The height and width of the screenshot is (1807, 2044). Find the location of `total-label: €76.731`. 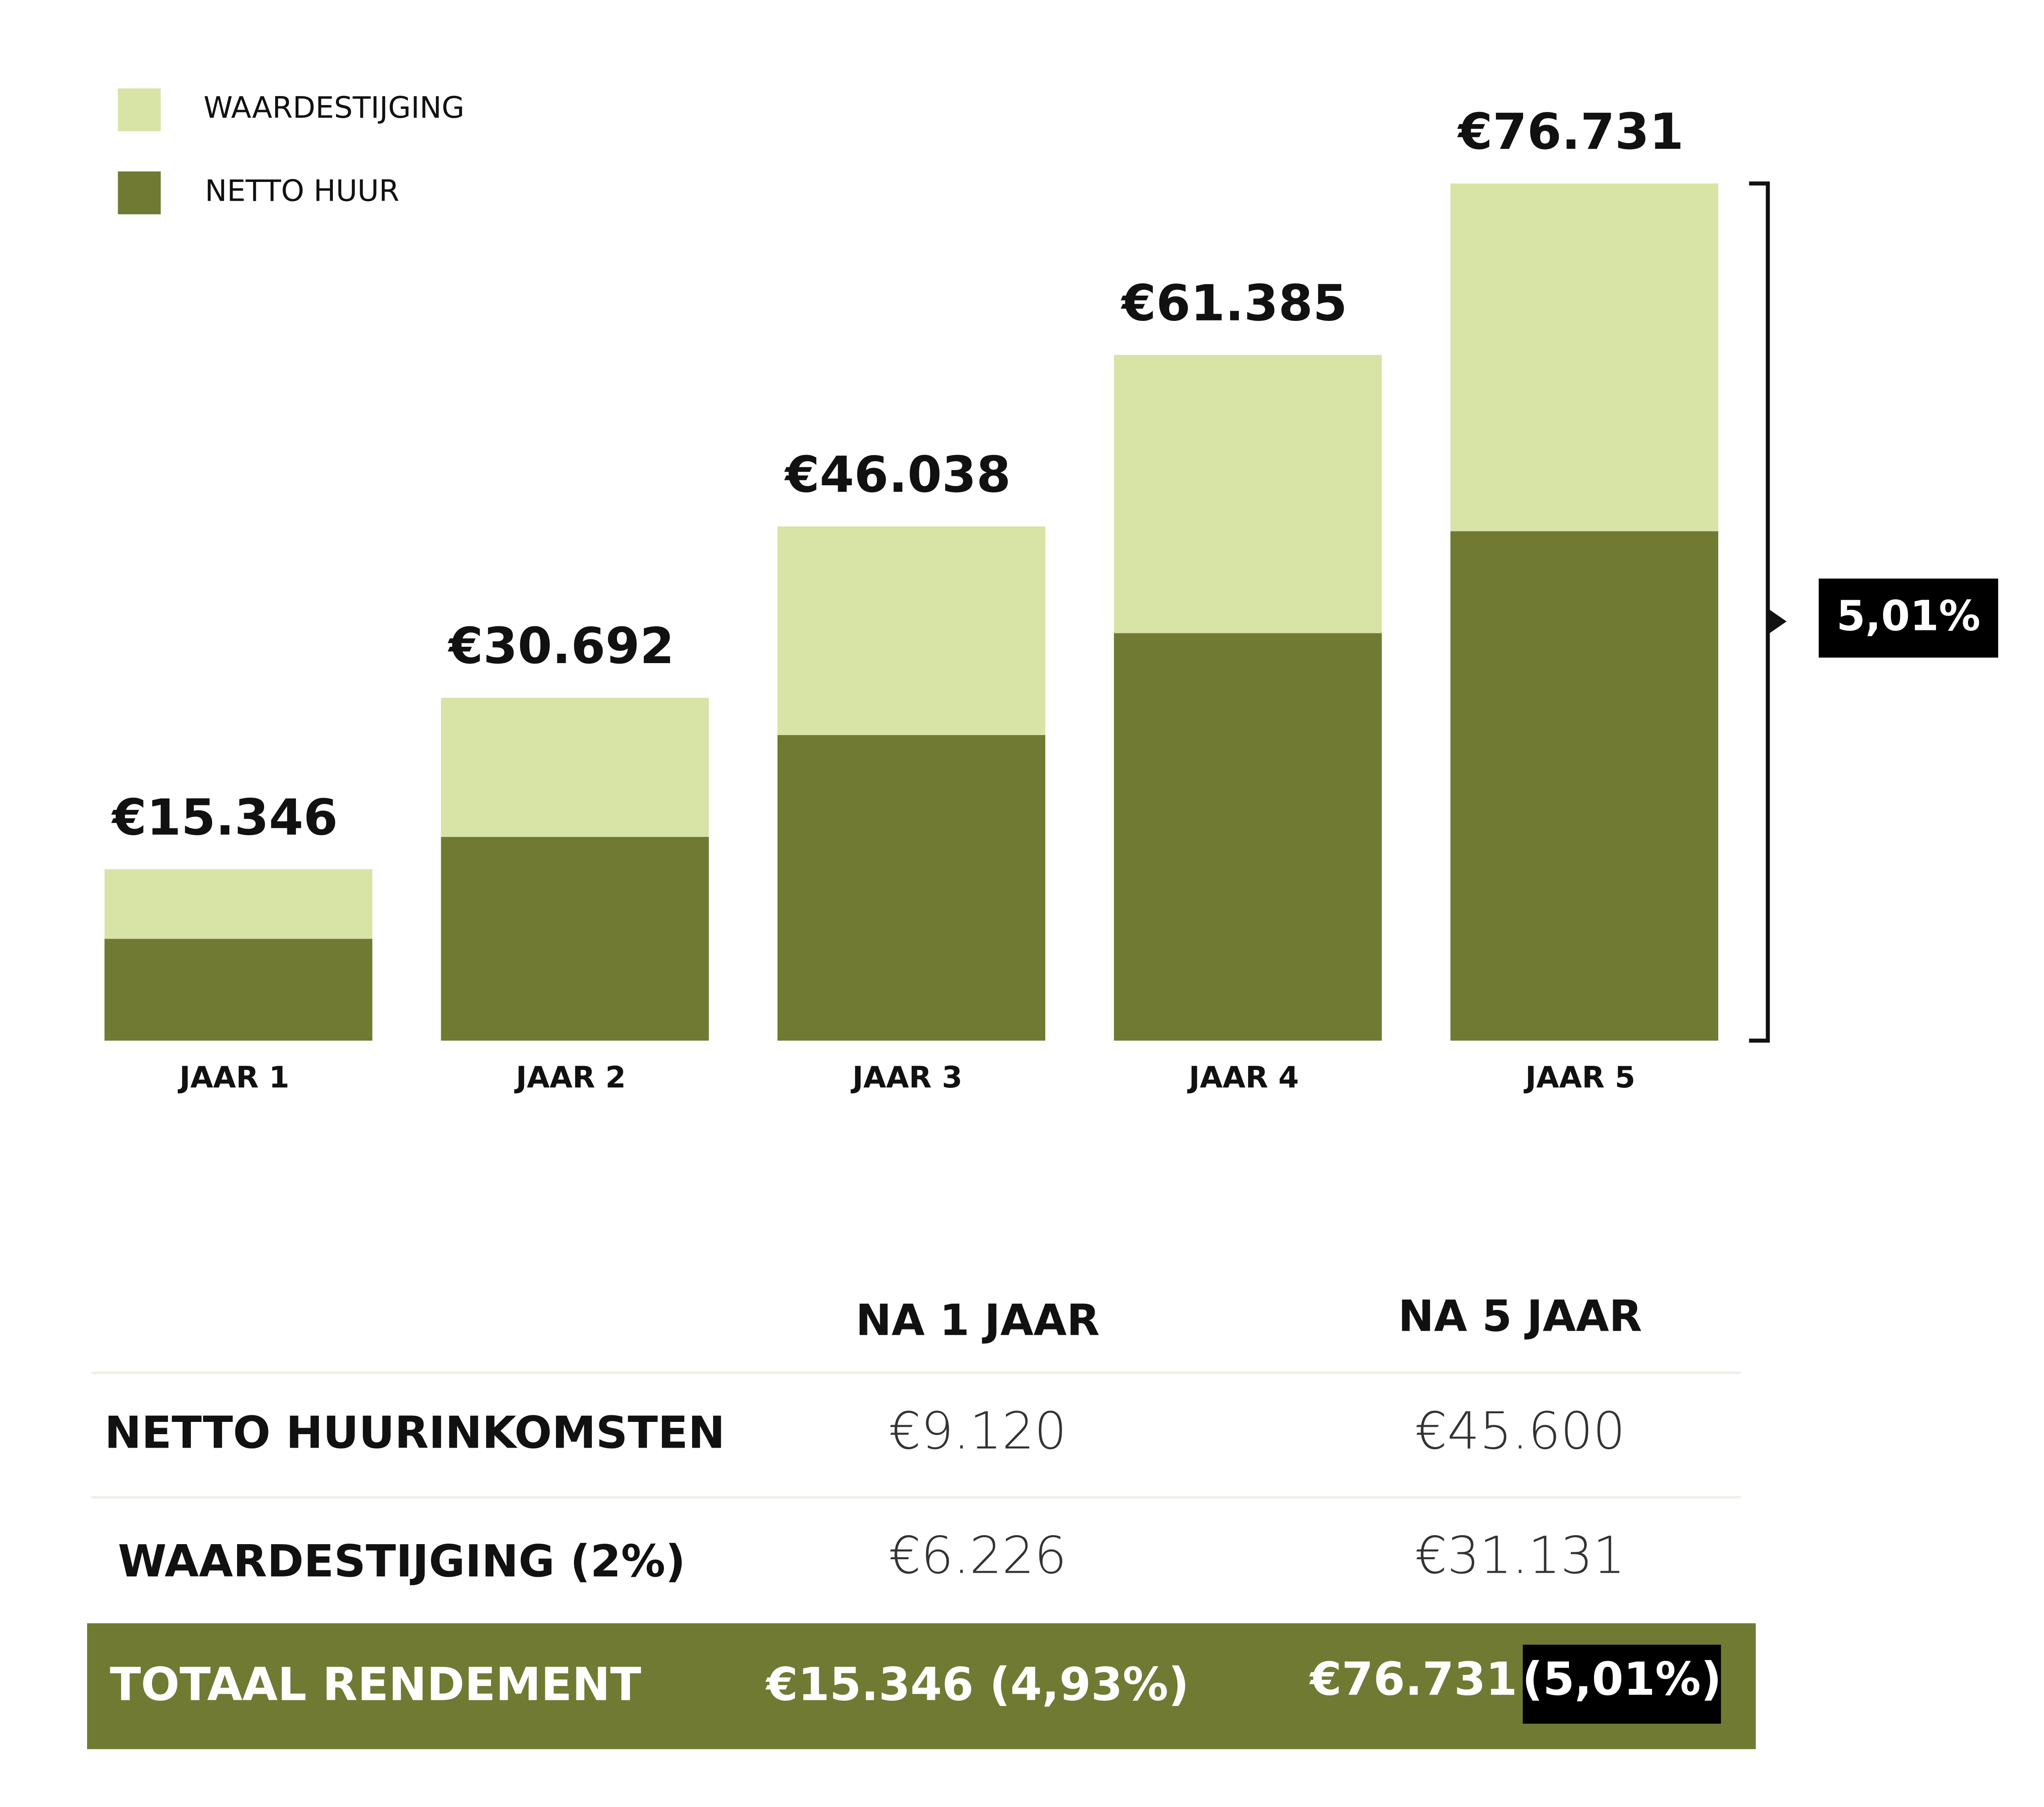

total-label: €76.731 is located at coordinates (1570, 132).